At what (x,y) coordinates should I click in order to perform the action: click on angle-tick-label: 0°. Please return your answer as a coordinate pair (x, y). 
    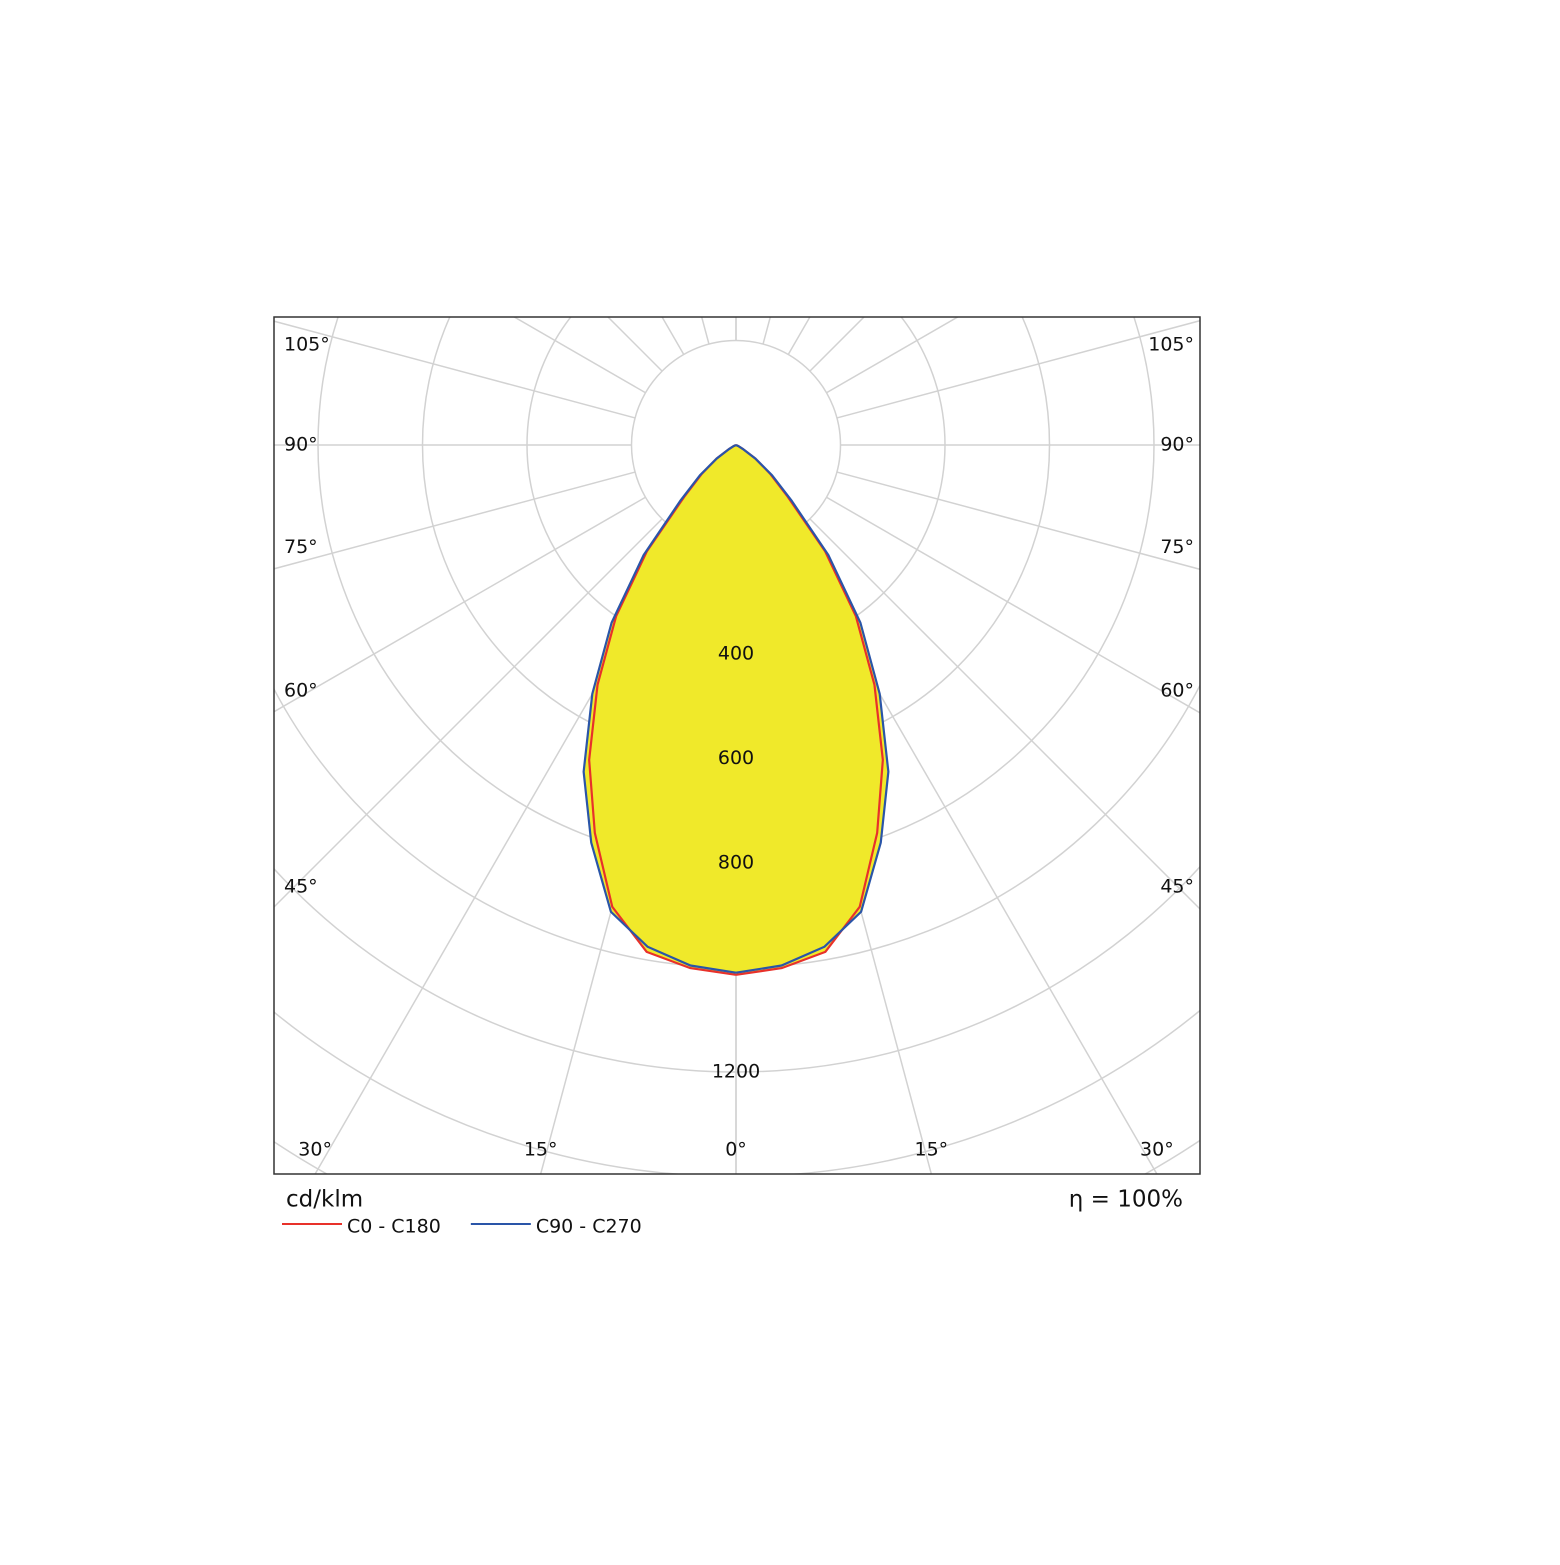
    Looking at the image, I should click on (736, 1150).